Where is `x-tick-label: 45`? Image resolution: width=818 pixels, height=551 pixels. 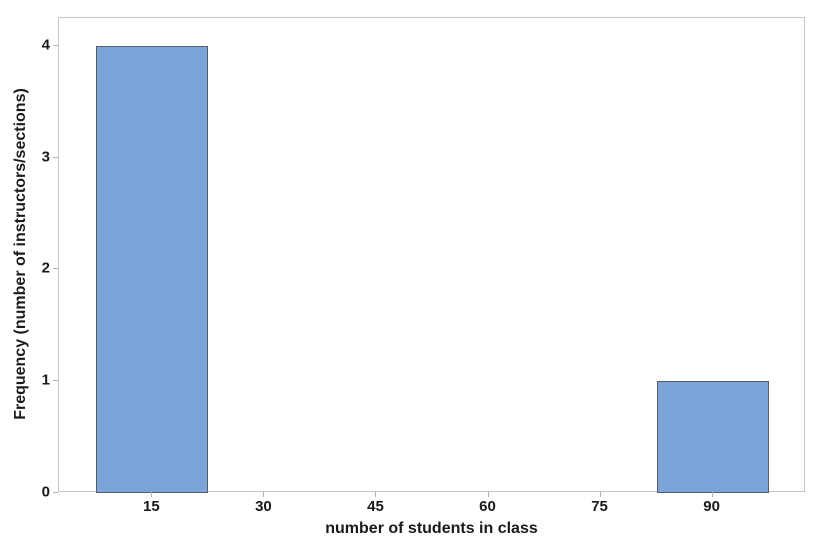 x-tick-label: 45 is located at coordinates (375, 506).